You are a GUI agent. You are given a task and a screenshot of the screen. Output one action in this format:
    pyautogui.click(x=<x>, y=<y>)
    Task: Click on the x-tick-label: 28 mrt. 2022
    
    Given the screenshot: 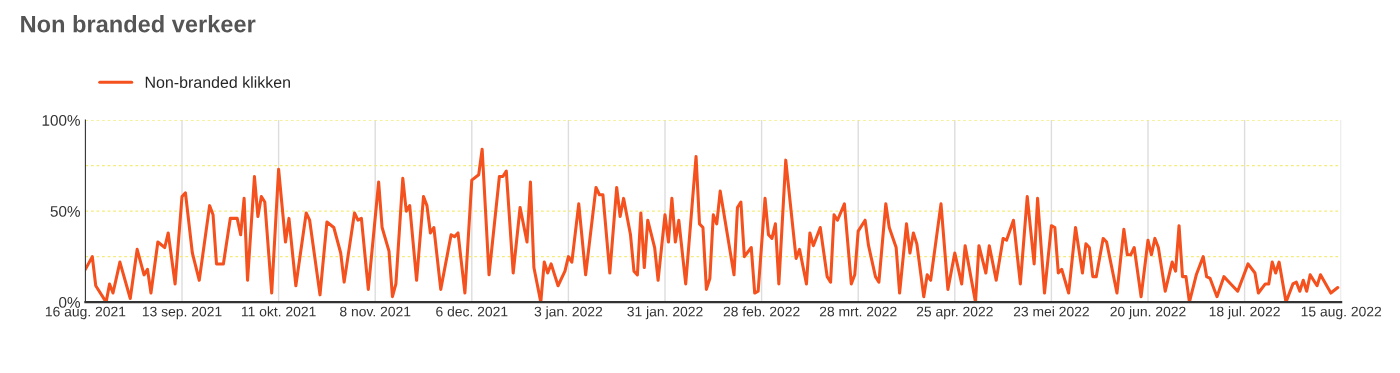 What is the action you would take?
    pyautogui.click(x=858, y=311)
    